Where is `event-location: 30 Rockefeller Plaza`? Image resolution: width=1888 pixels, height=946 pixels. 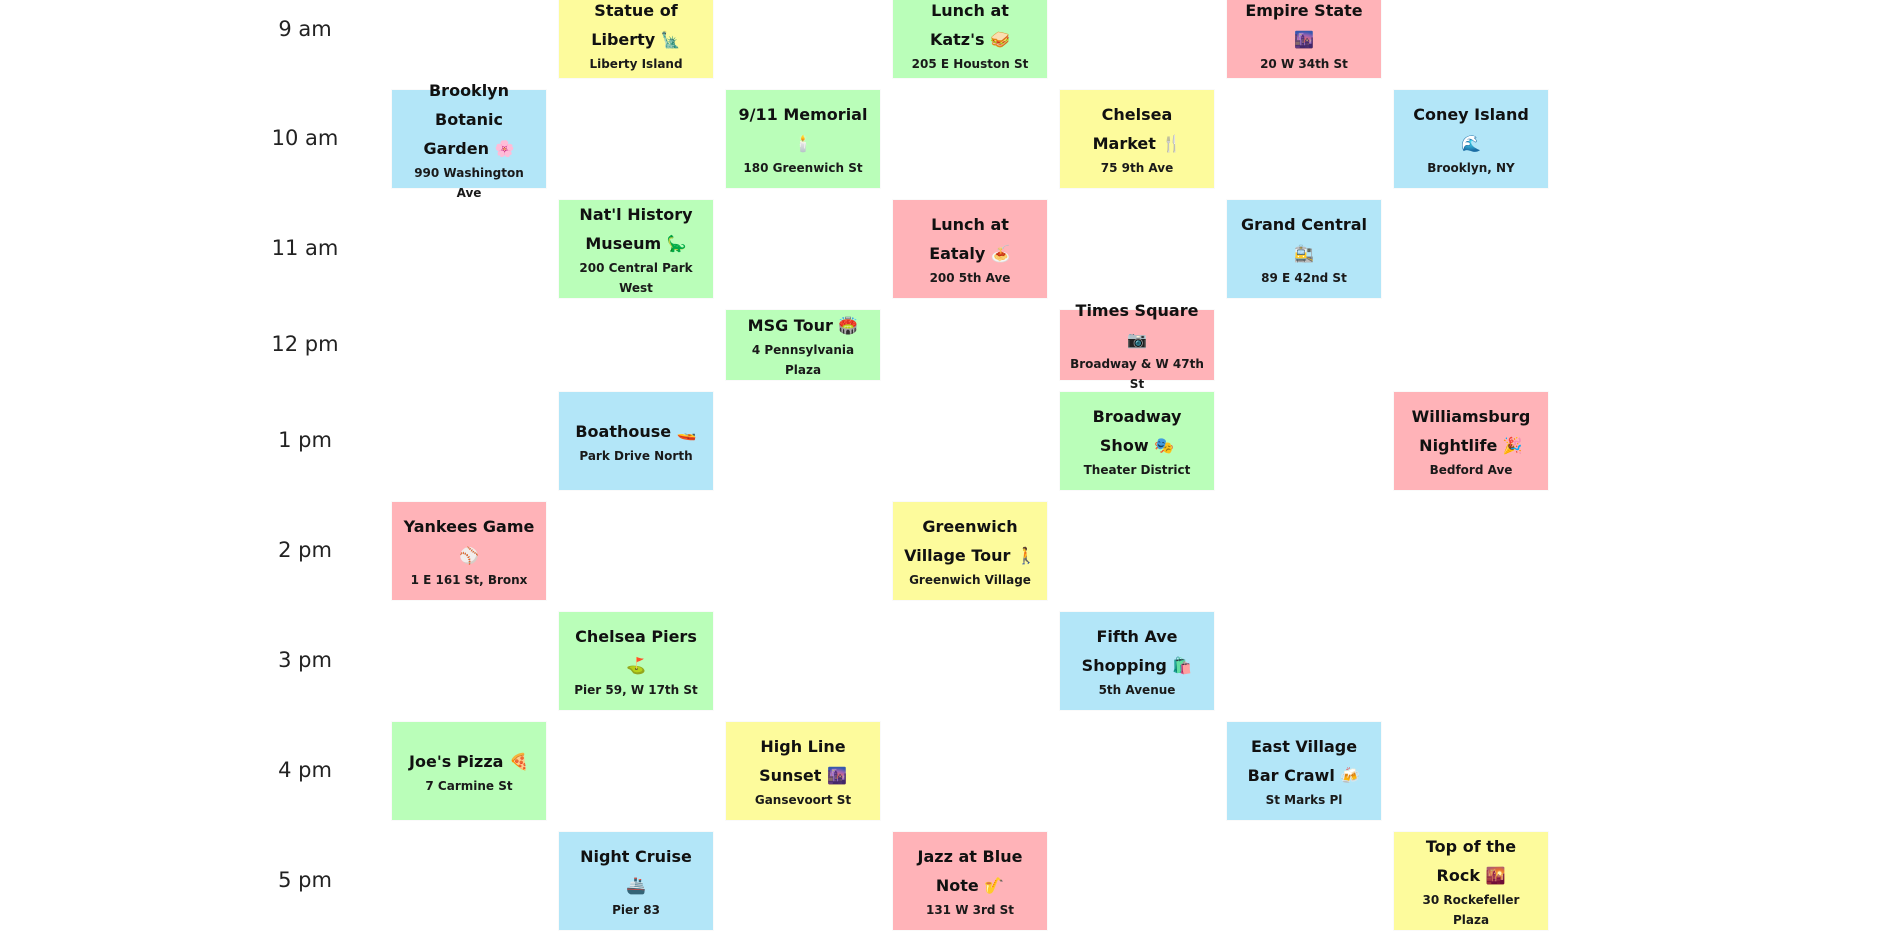
event-location: 30 Rockefeller Plaza is located at coordinates (1471, 910).